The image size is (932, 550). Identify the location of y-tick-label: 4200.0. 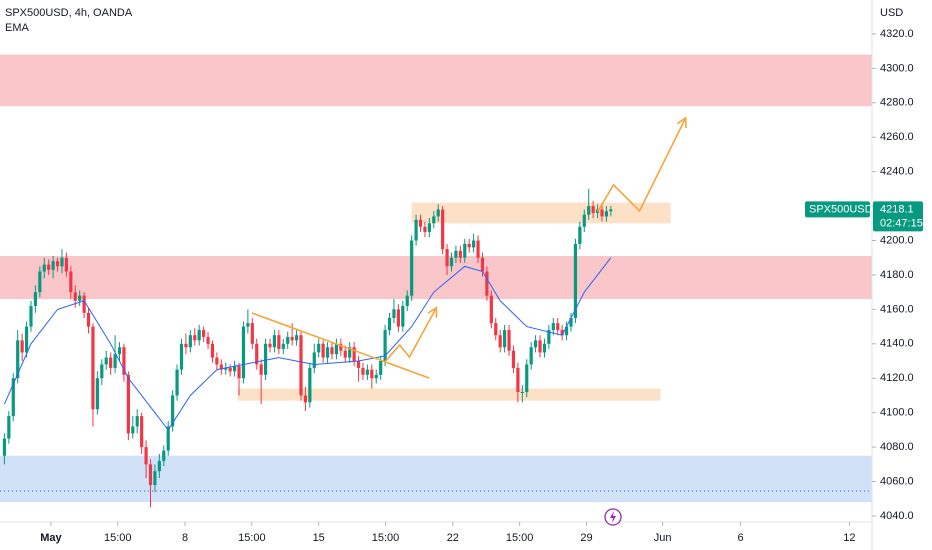
(897, 240).